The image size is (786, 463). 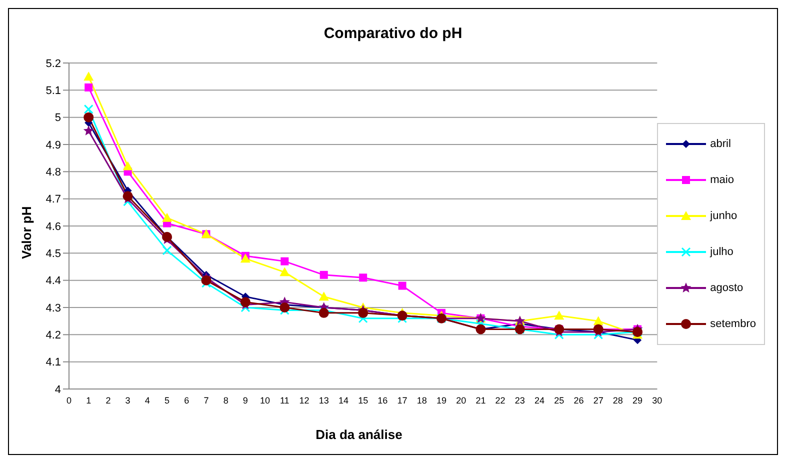 I want to click on x-tick-label: 10, so click(x=265, y=400).